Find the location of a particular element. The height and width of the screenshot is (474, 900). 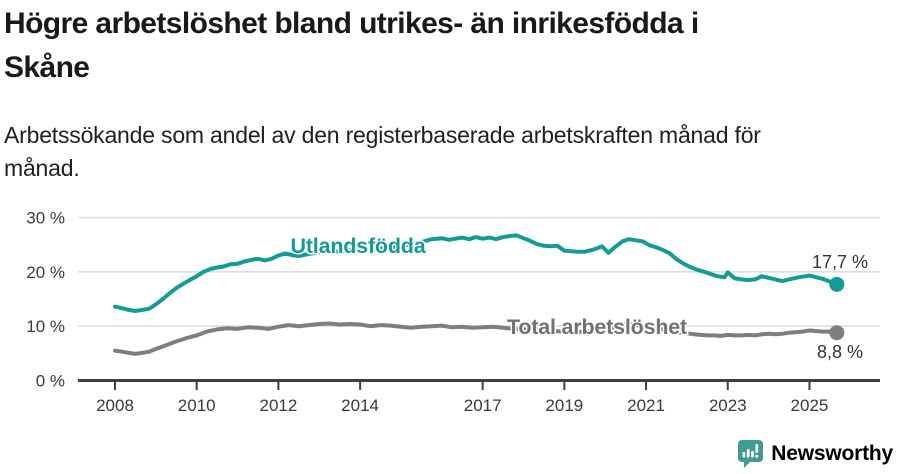

logo-exclamation-bar is located at coordinates (757, 448).